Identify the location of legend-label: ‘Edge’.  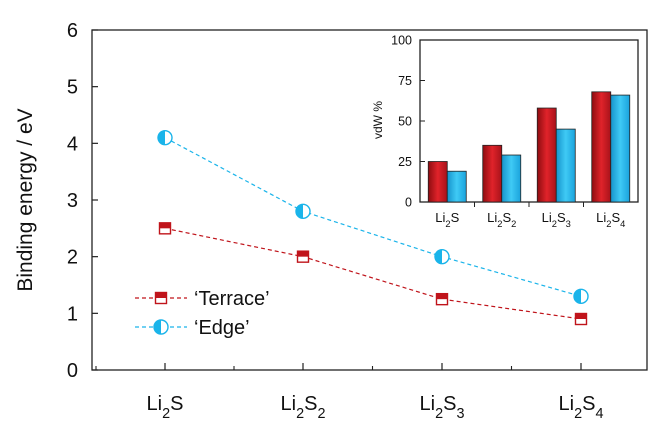
(222, 328).